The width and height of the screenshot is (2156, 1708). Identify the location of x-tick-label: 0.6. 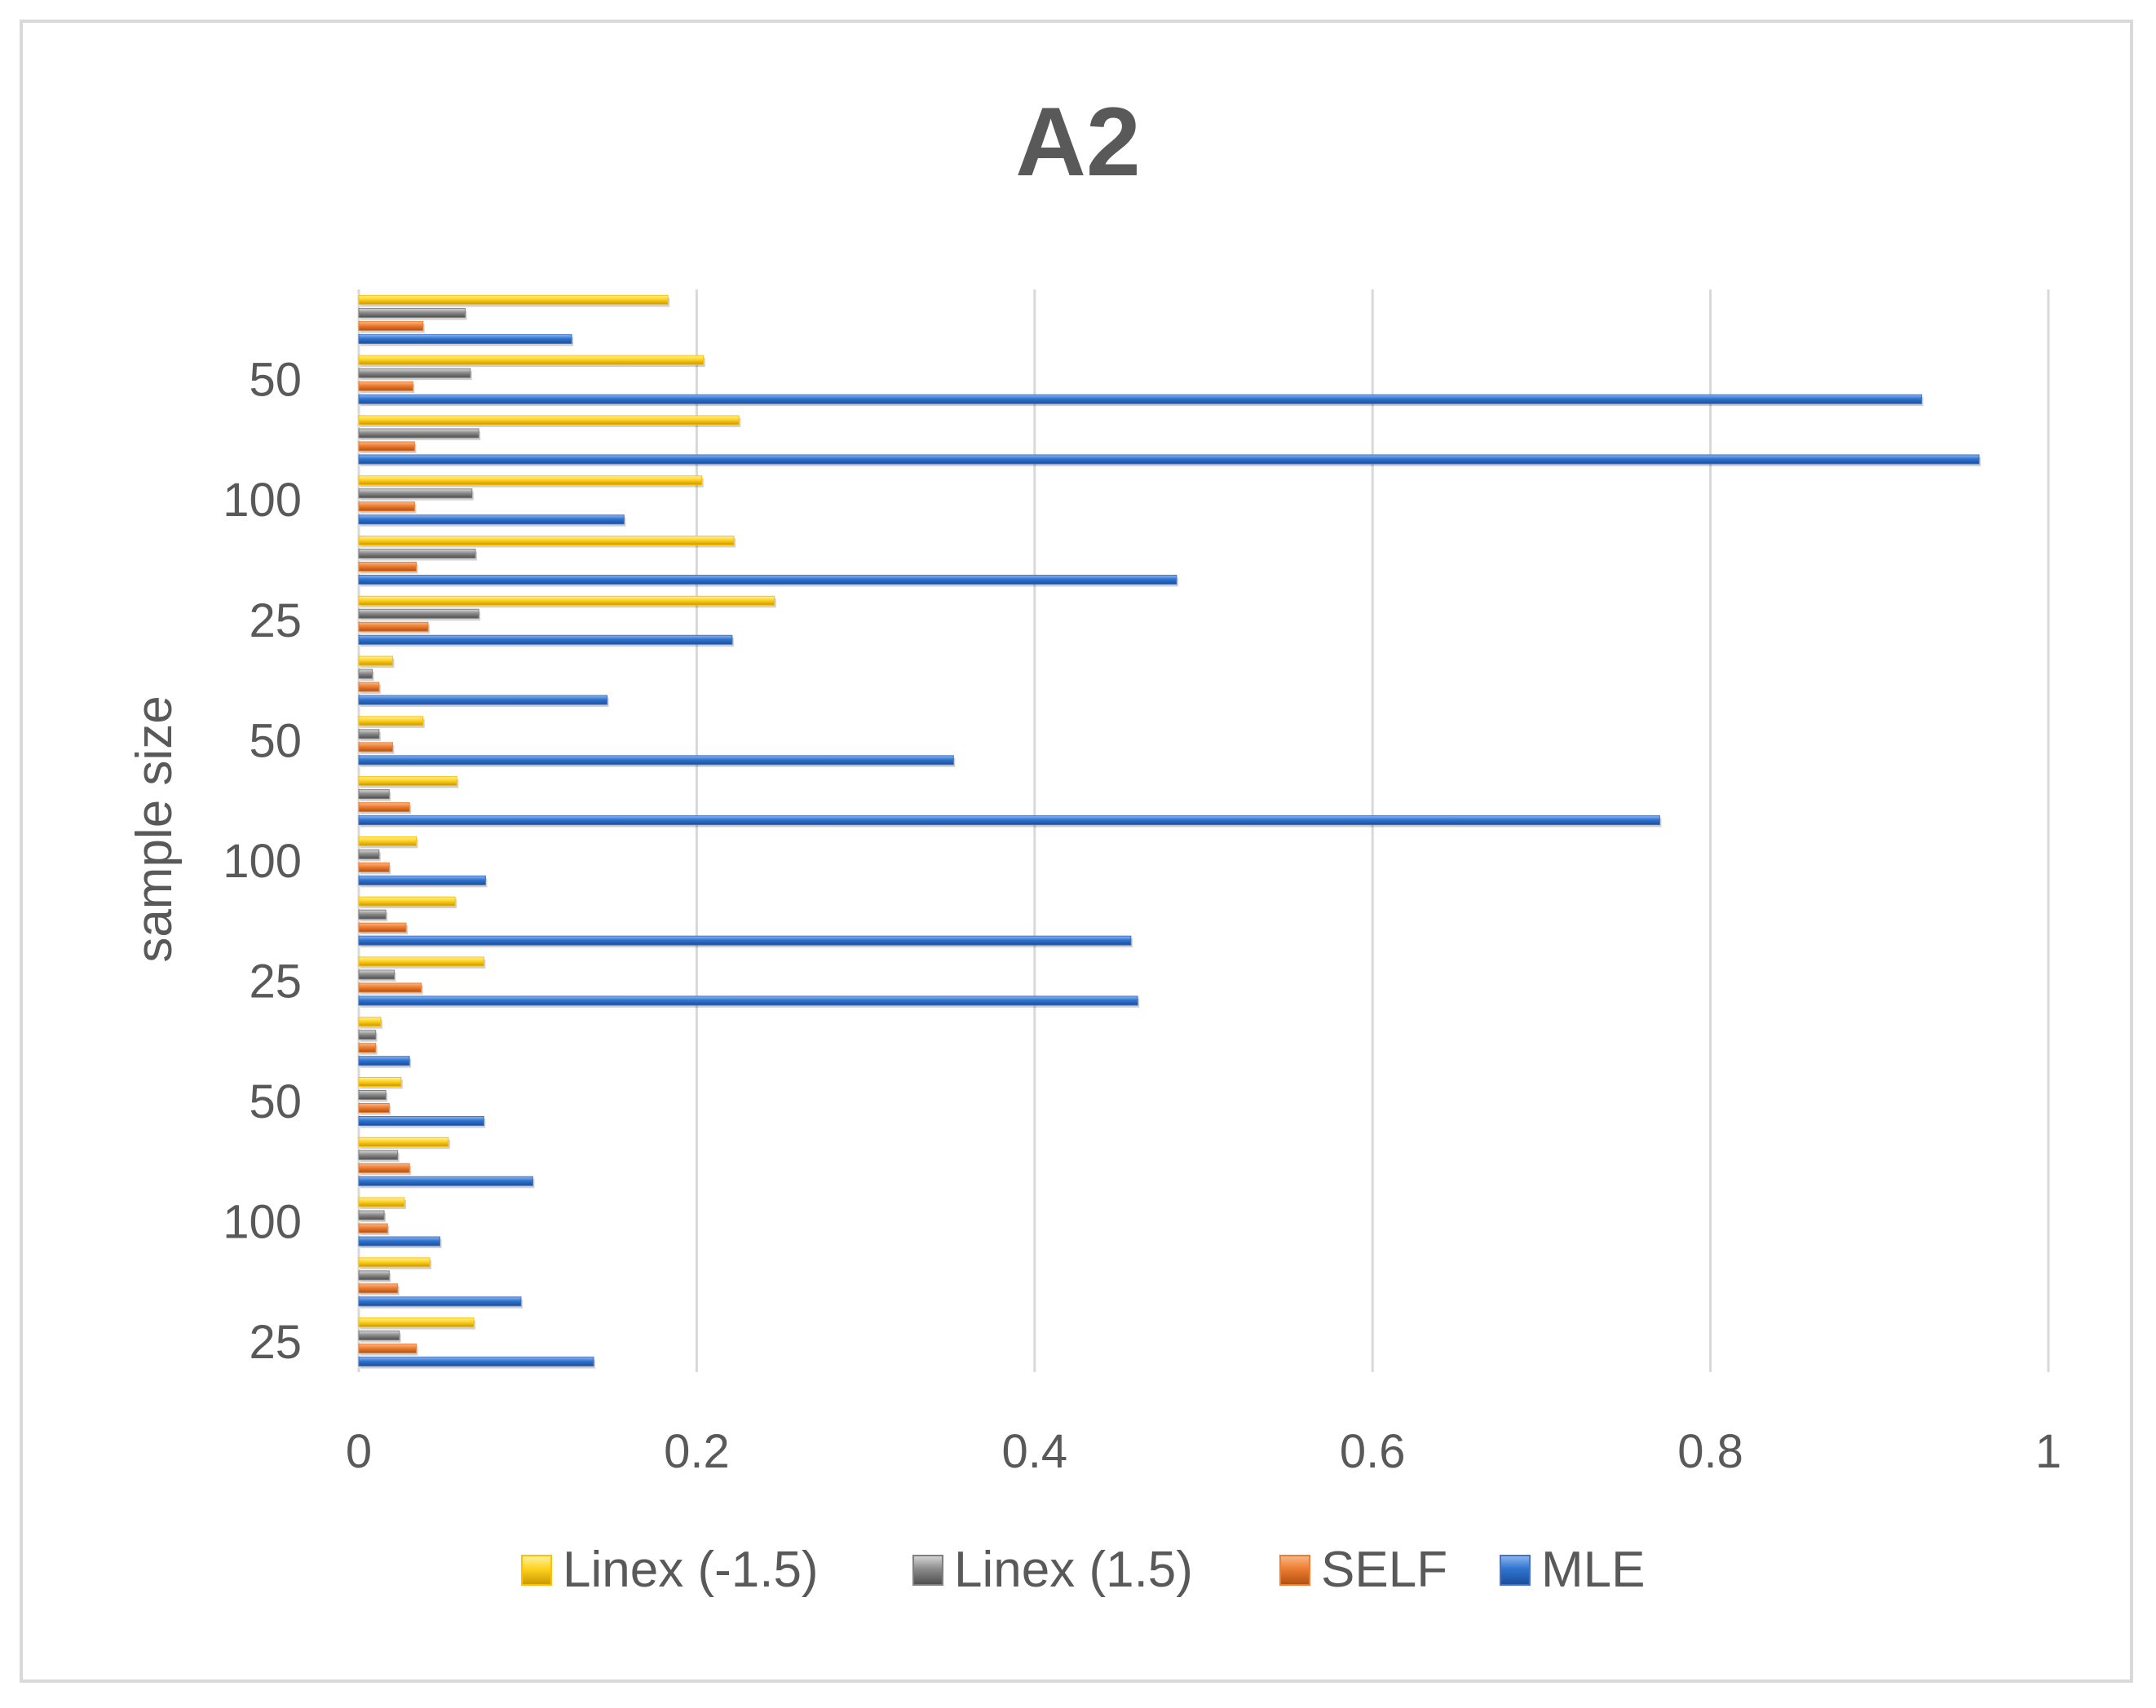
(1373, 1451).